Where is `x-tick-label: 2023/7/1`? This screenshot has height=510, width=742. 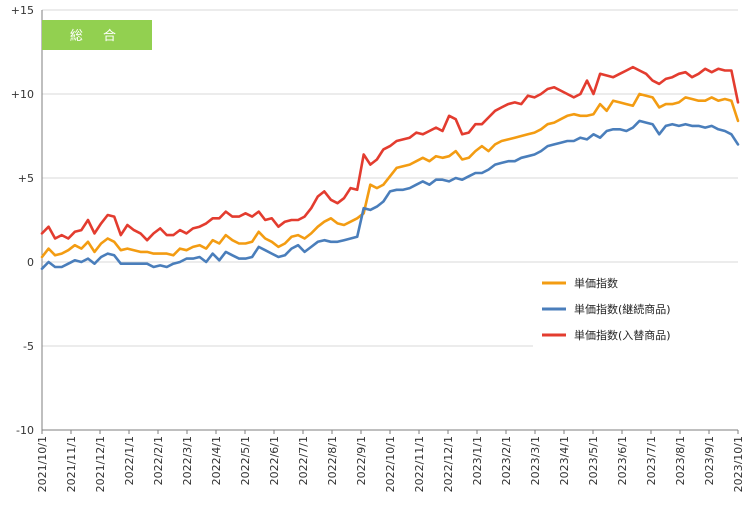
x-tick-label: 2023/7/1 is located at coordinates (651, 460).